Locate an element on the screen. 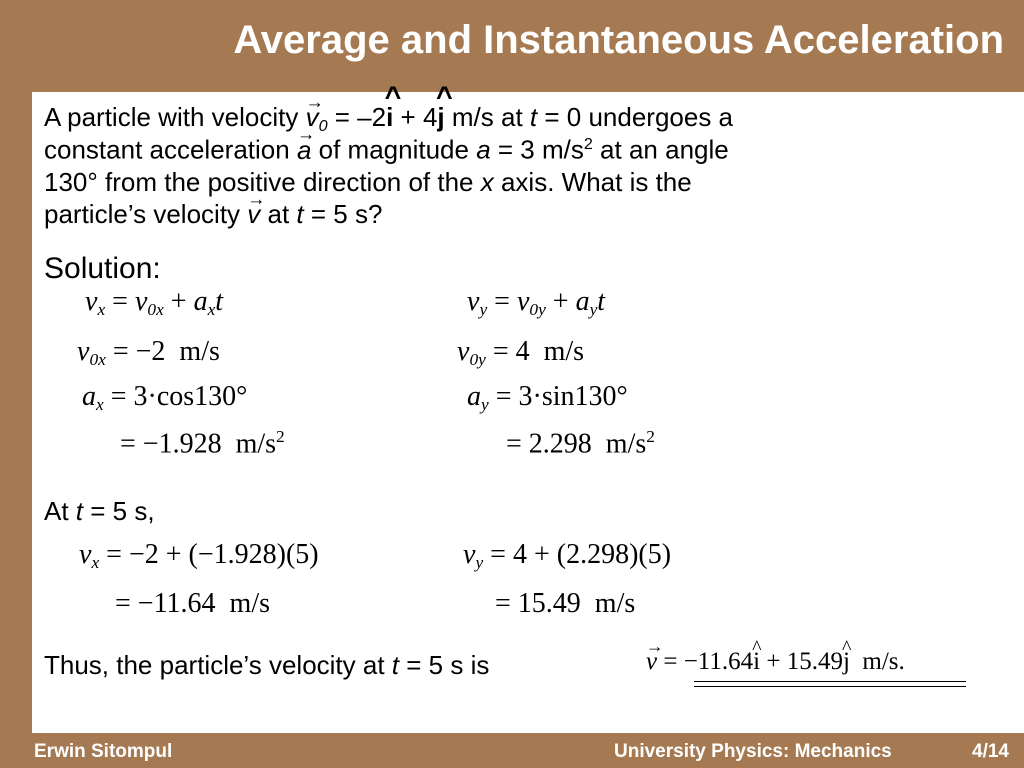 Image resolution: width=1024 pixels, height=768 pixels. equation: v0x = −2 m/s is located at coordinates (148, 353).